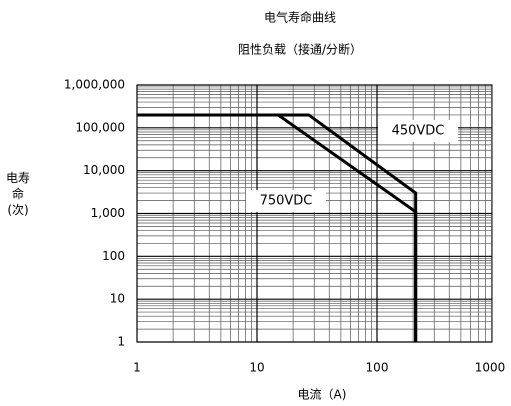  Describe the element at coordinates (100, 127) in the screenshot. I see `y-tick-label: 100,000` at that location.